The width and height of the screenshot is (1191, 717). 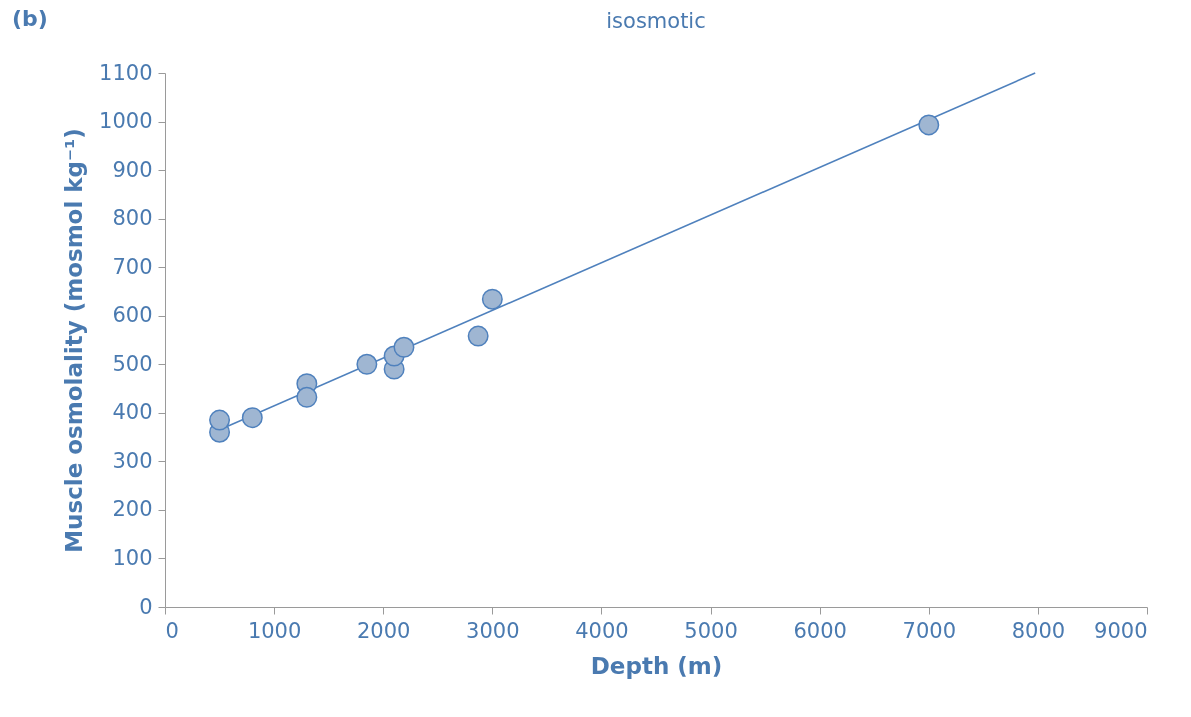 What do you see at coordinates (132, 218) in the screenshot?
I see `y-tick-label: 800` at bounding box center [132, 218].